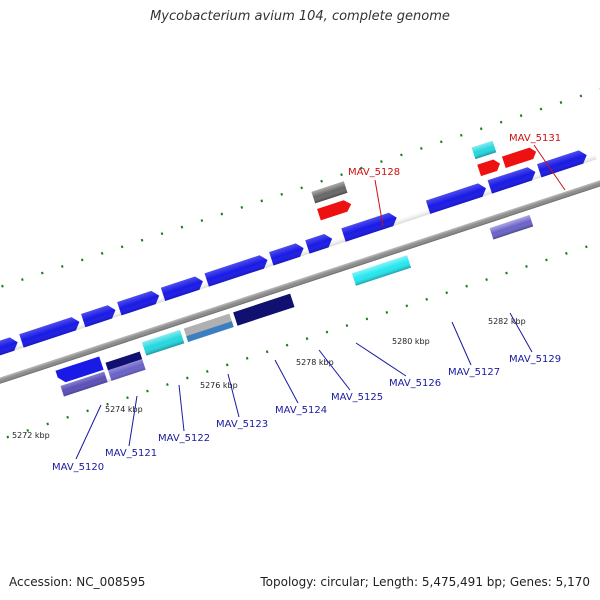 The height and width of the screenshot is (600, 600). Describe the element at coordinates (77, 582) in the screenshot. I see `accession-text: Accession: NC_008595` at that location.